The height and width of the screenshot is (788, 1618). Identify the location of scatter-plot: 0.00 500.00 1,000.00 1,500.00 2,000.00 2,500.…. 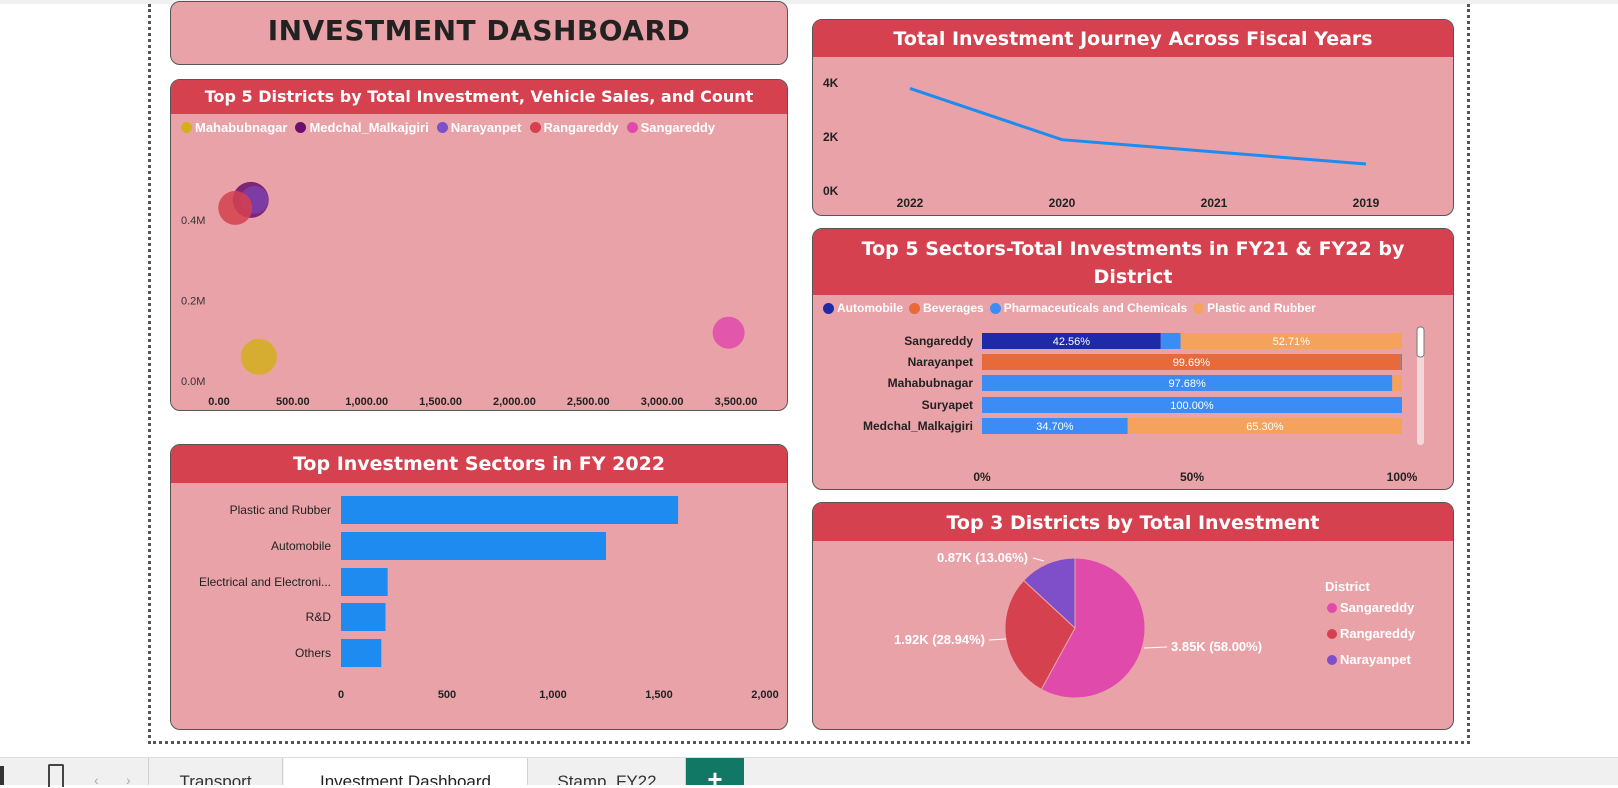
(479, 262).